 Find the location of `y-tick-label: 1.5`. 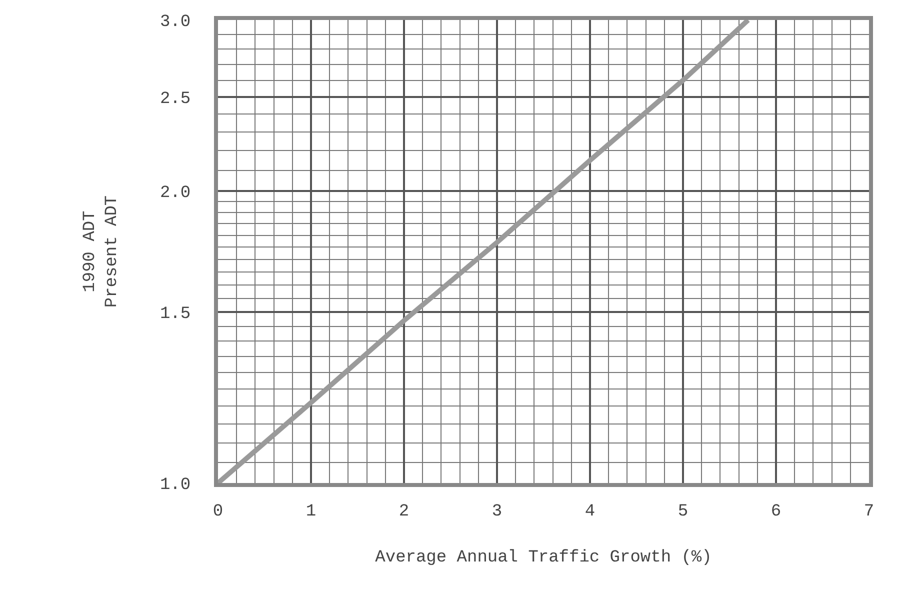

y-tick-label: 1.5 is located at coordinates (175, 314).